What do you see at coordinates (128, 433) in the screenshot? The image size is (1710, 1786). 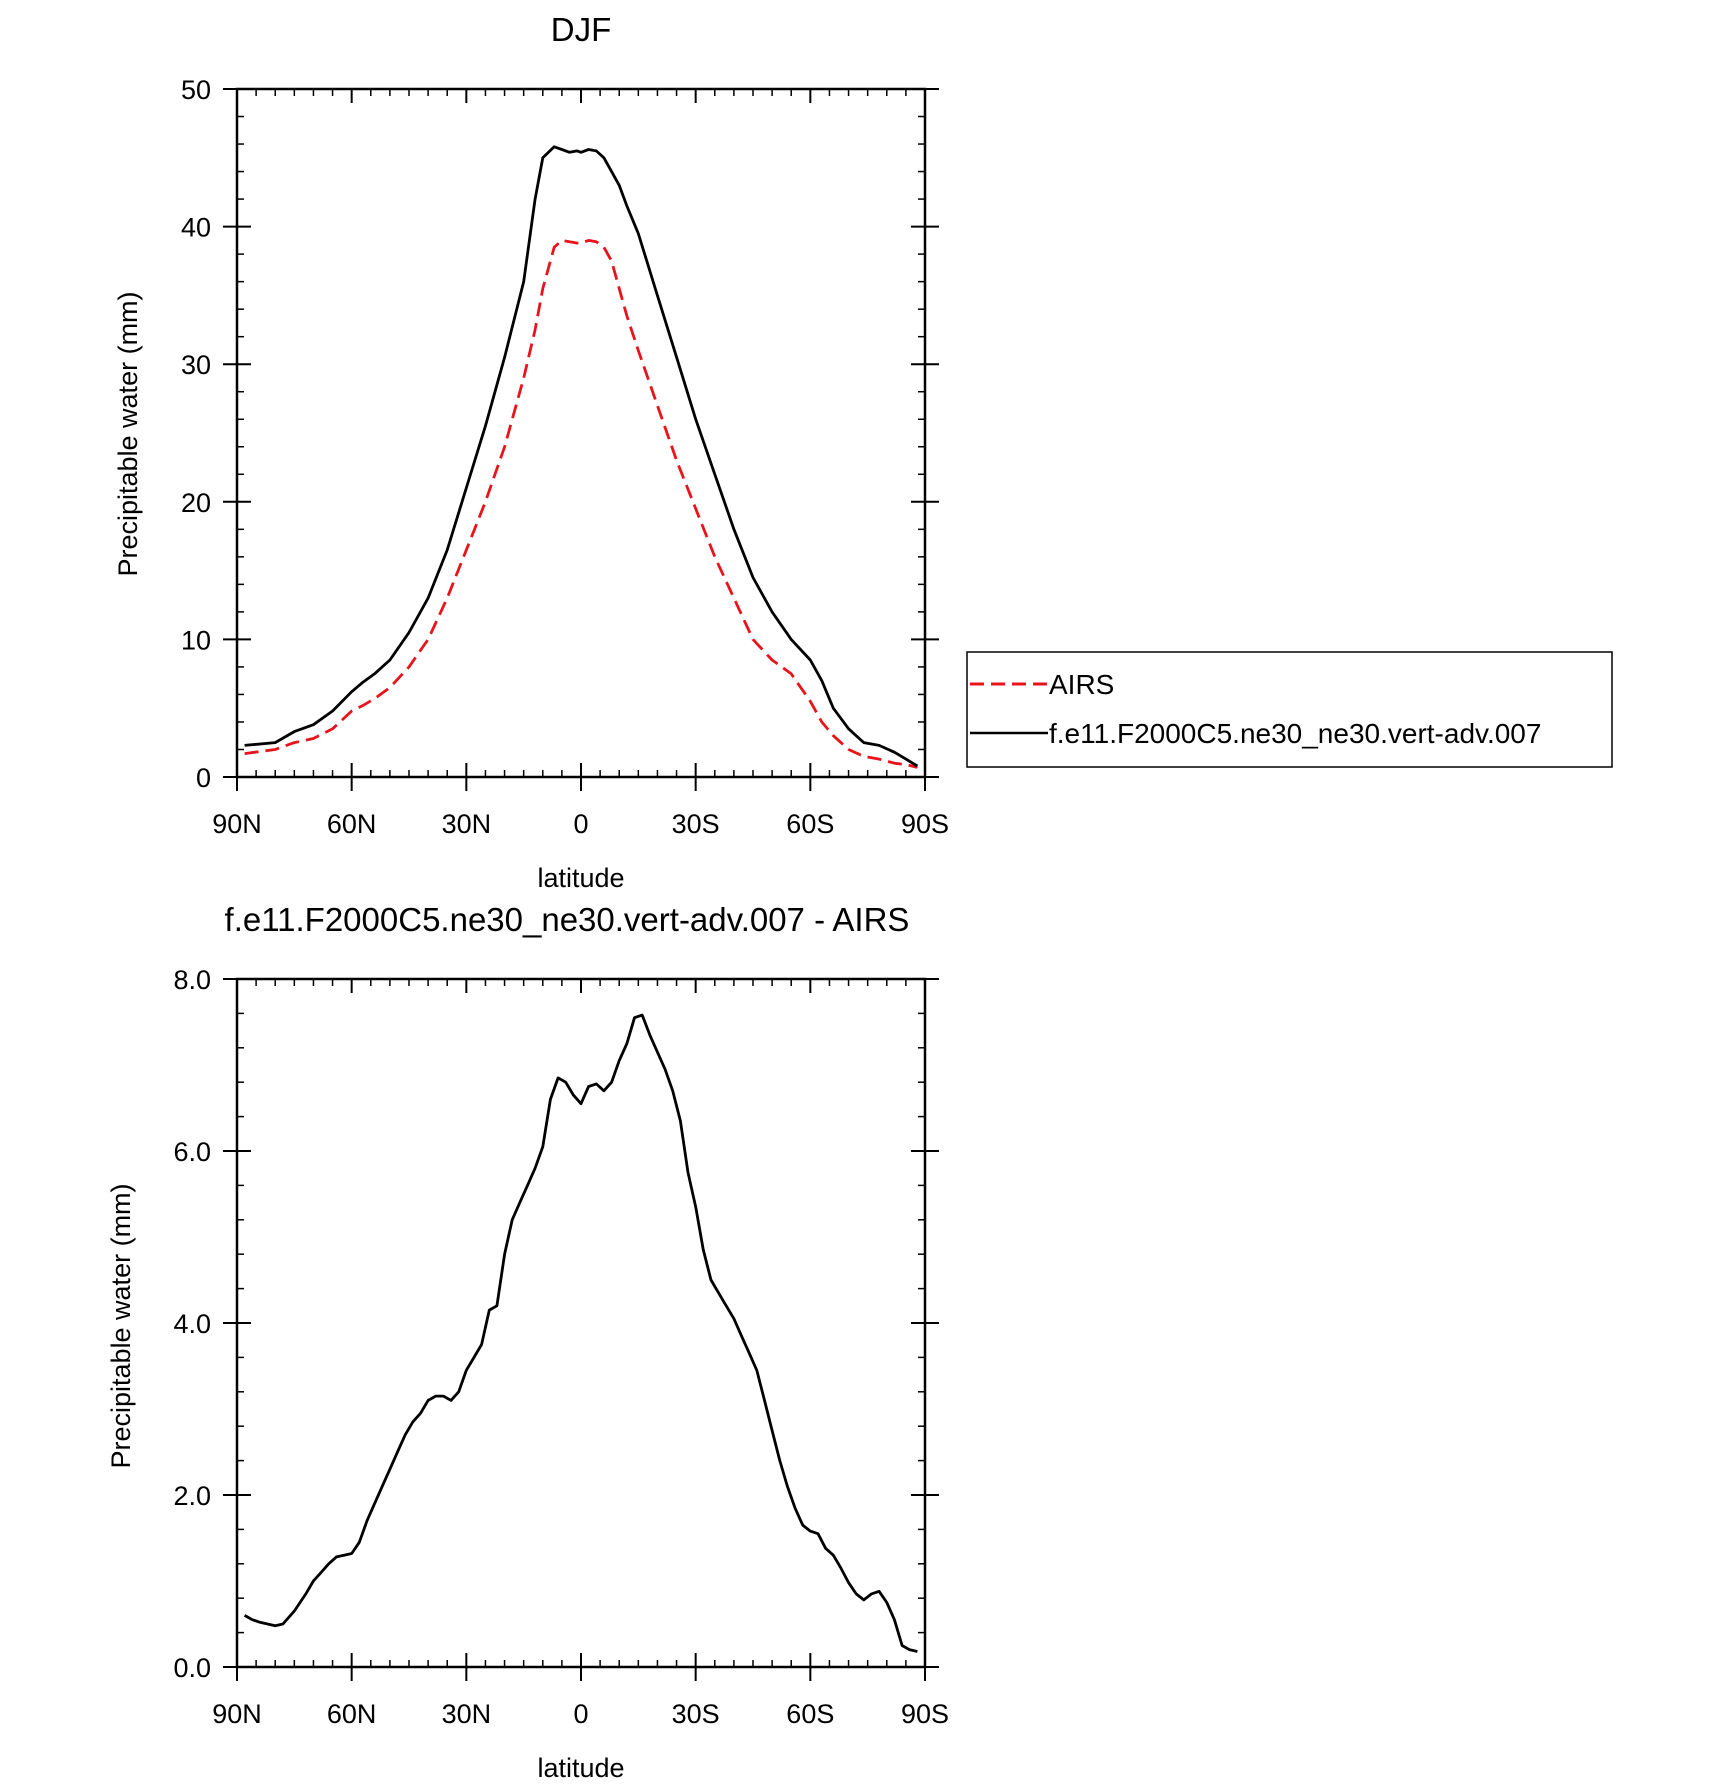 I see `top-chart-y-axis-label: Precipitable water (mm)` at bounding box center [128, 433].